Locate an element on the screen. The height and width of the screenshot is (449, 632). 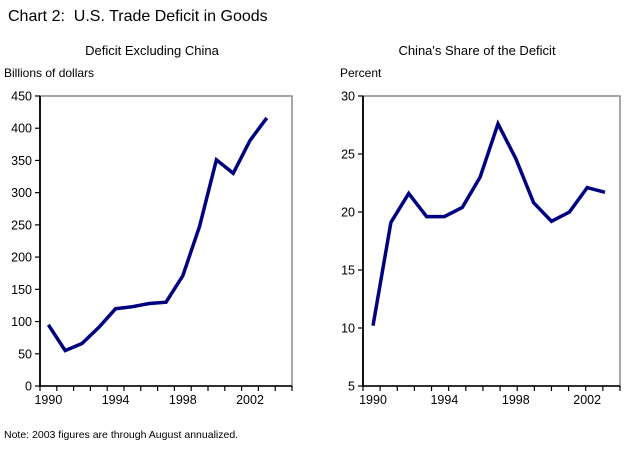
y-tick-label: 150 is located at coordinates (21, 290).